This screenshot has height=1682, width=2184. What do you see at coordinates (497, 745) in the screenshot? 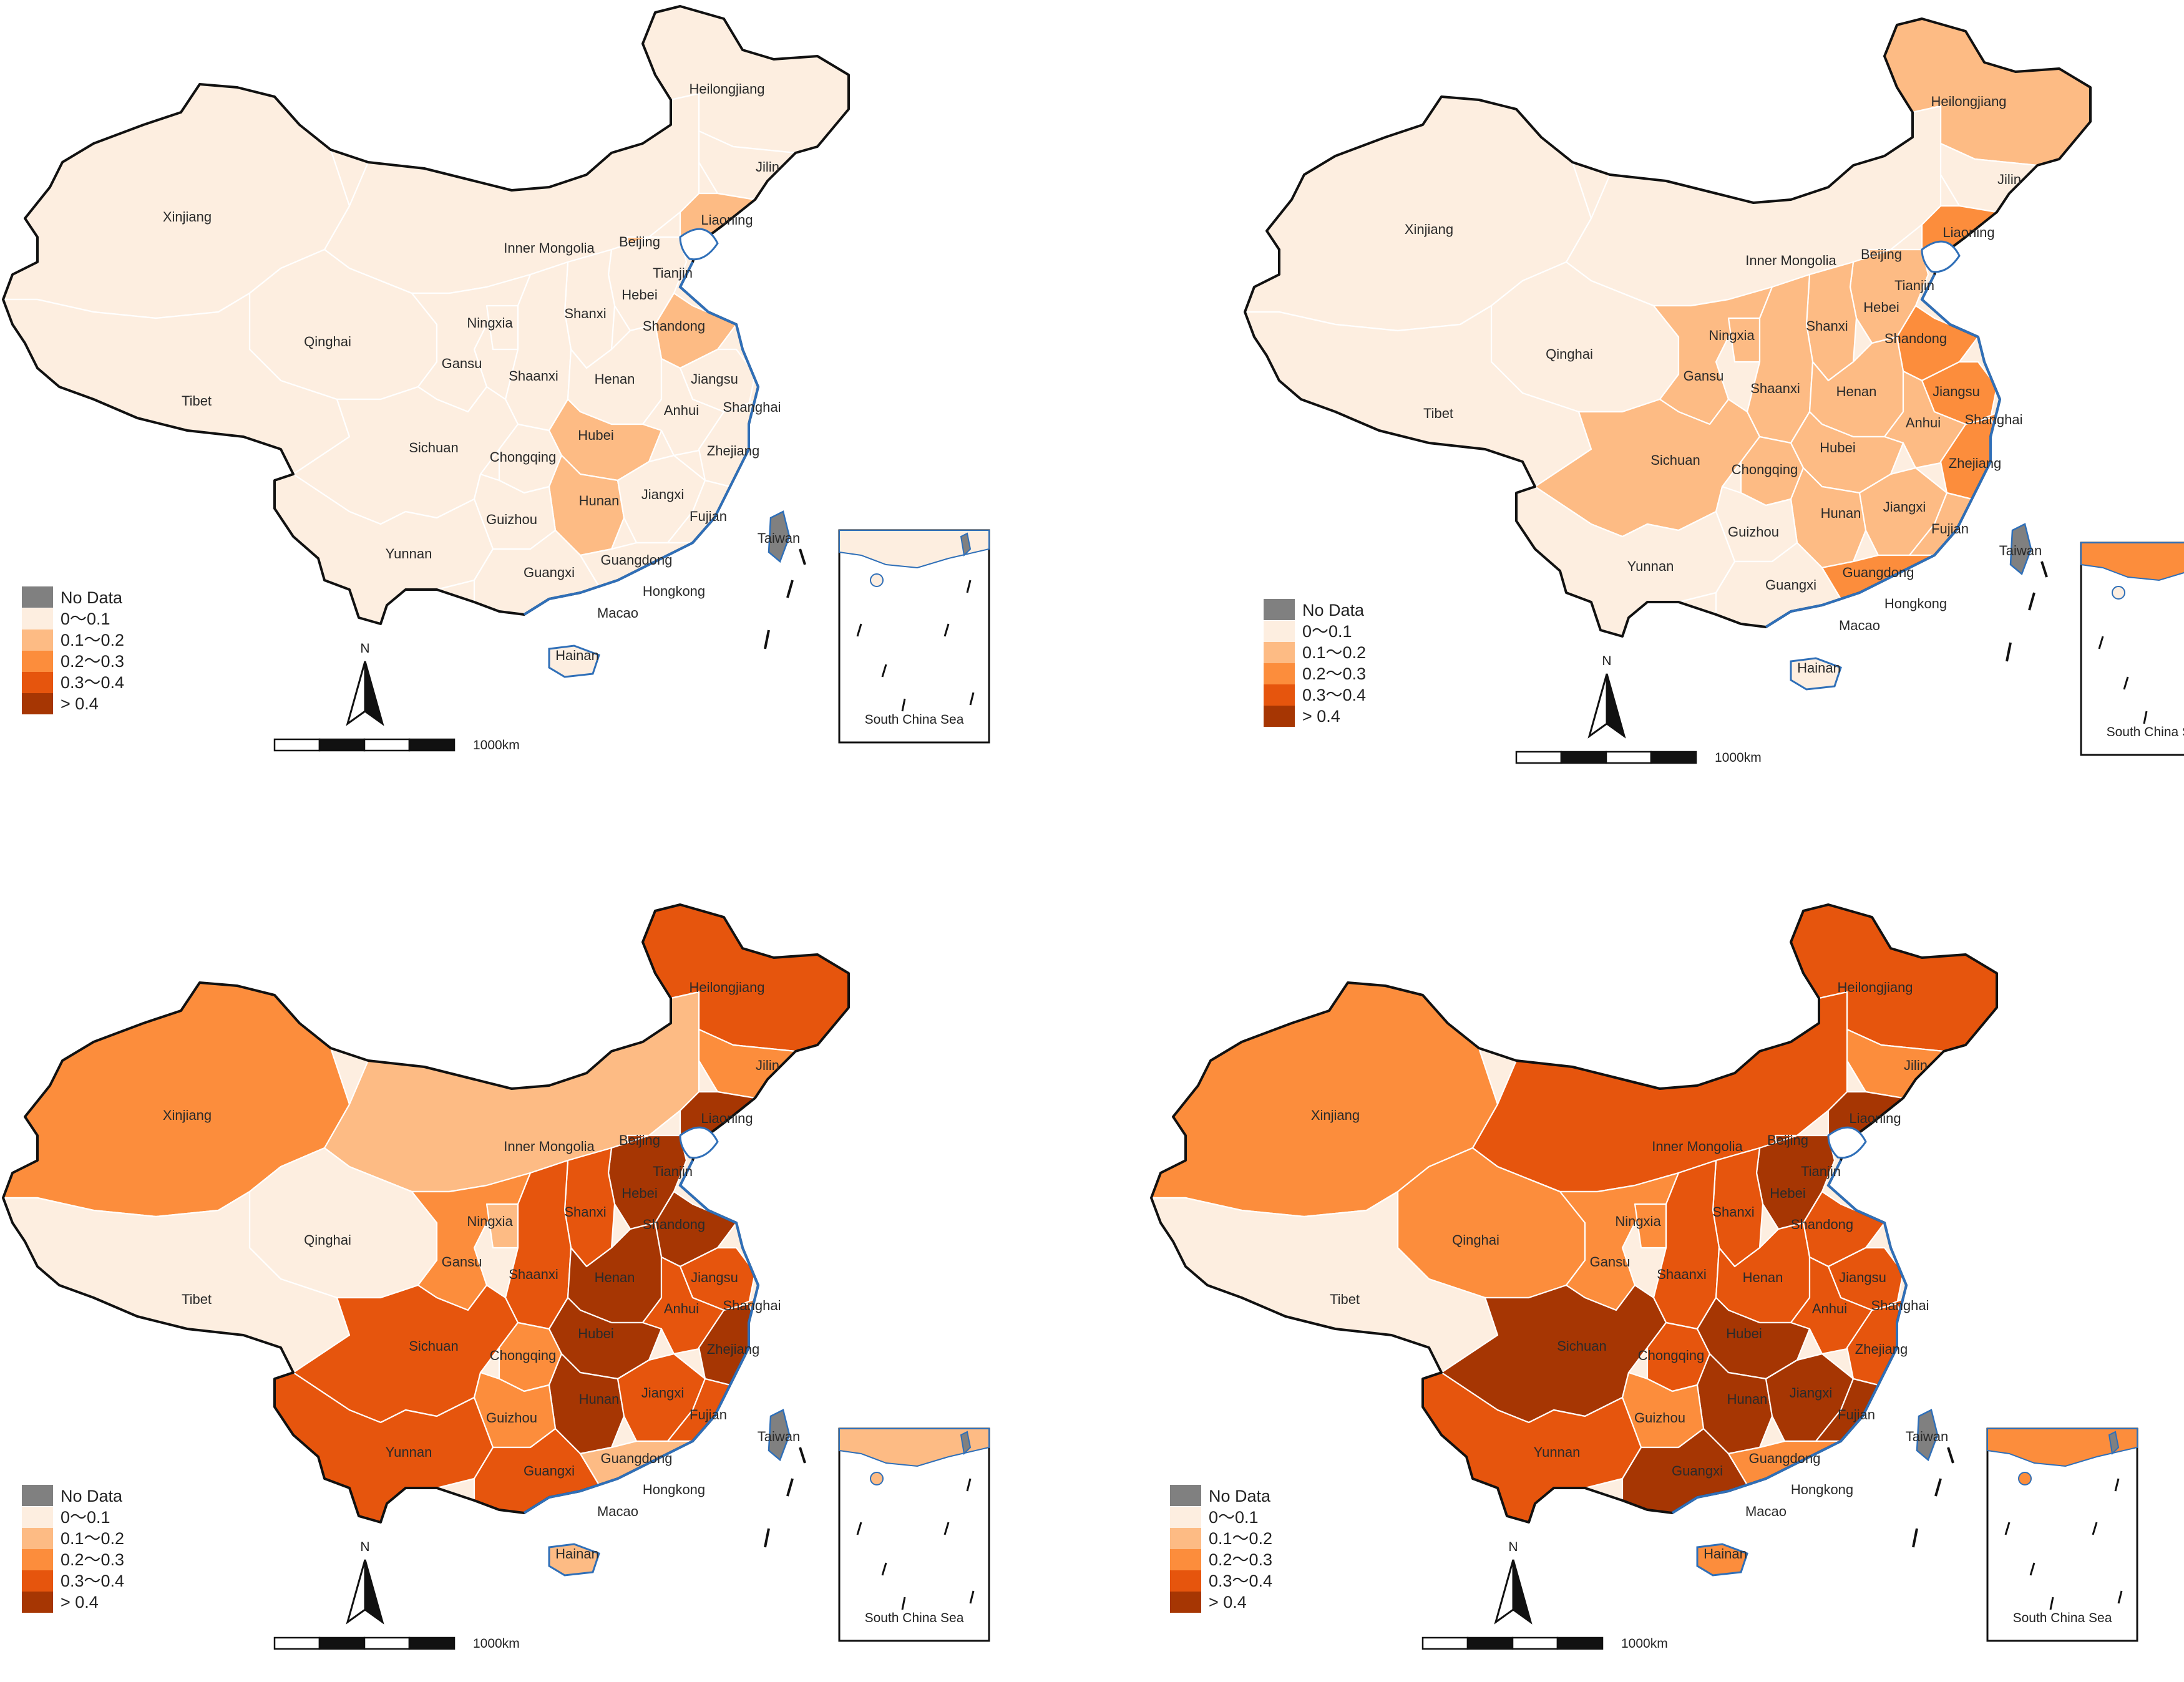
I see `scale-bar-label: 1000km` at bounding box center [497, 745].